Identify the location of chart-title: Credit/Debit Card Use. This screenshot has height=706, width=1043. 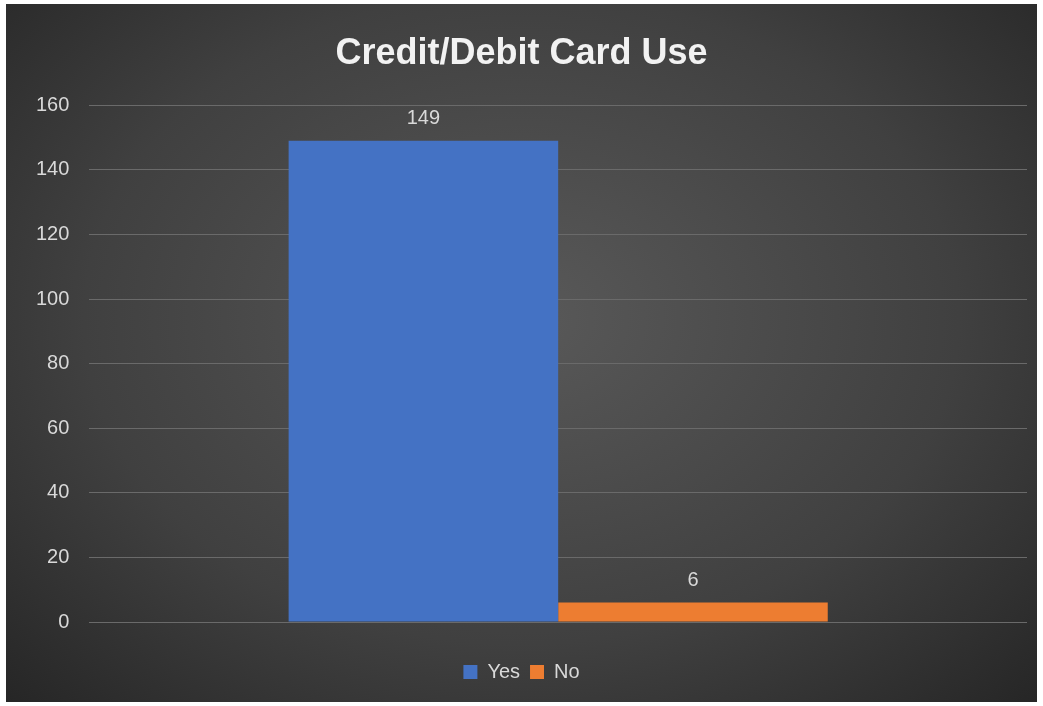
(521, 51).